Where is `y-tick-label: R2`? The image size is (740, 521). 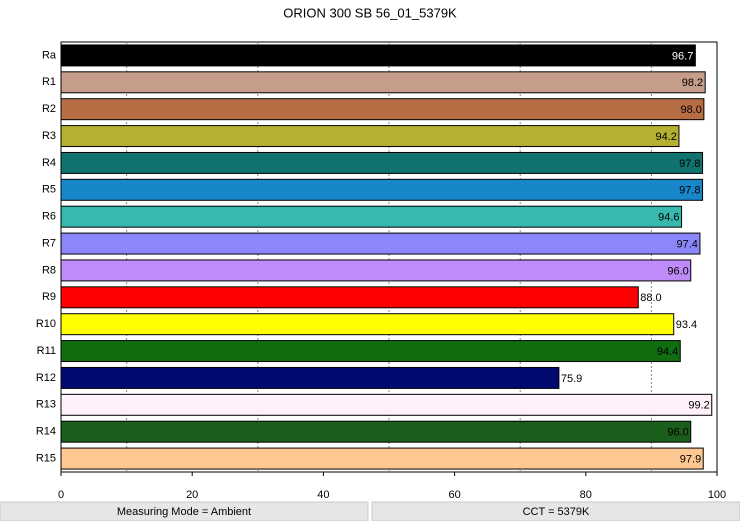 y-tick-label: R2 is located at coordinates (49, 109).